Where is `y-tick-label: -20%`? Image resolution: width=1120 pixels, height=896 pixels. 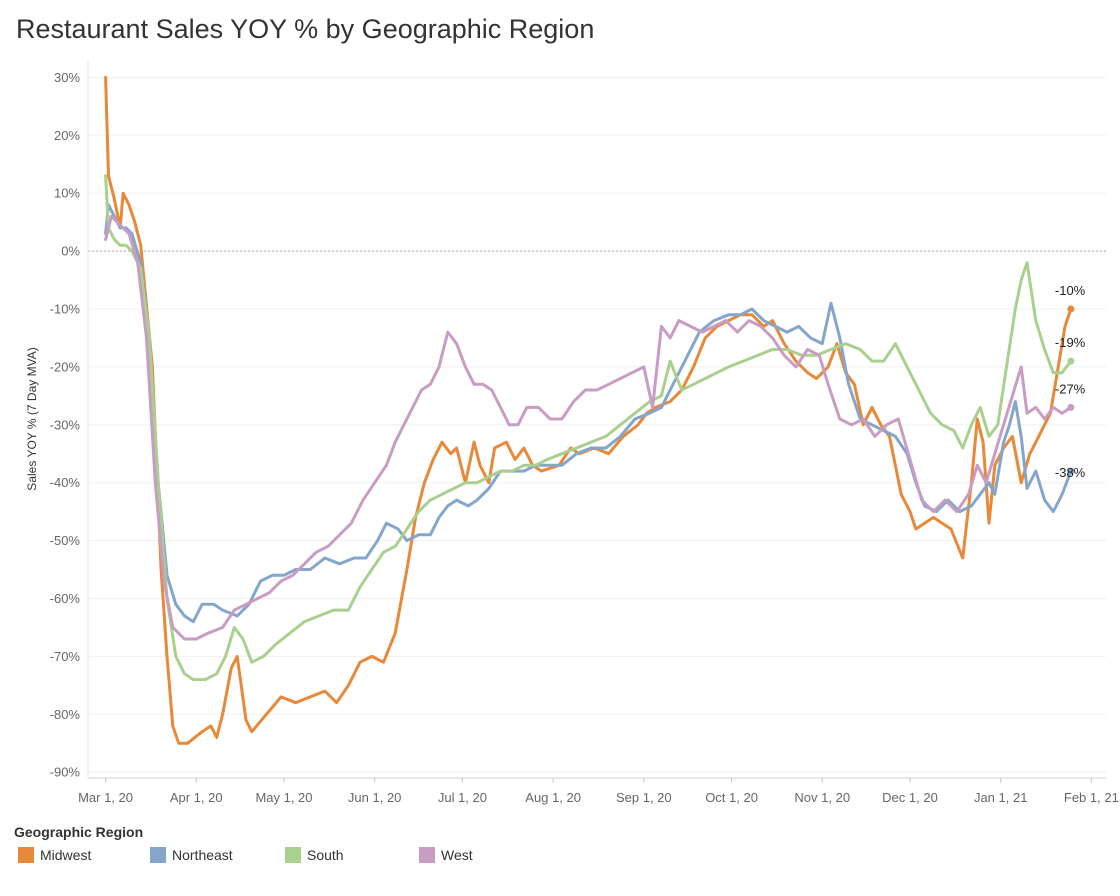
y-tick-label: -20% is located at coordinates (65, 366).